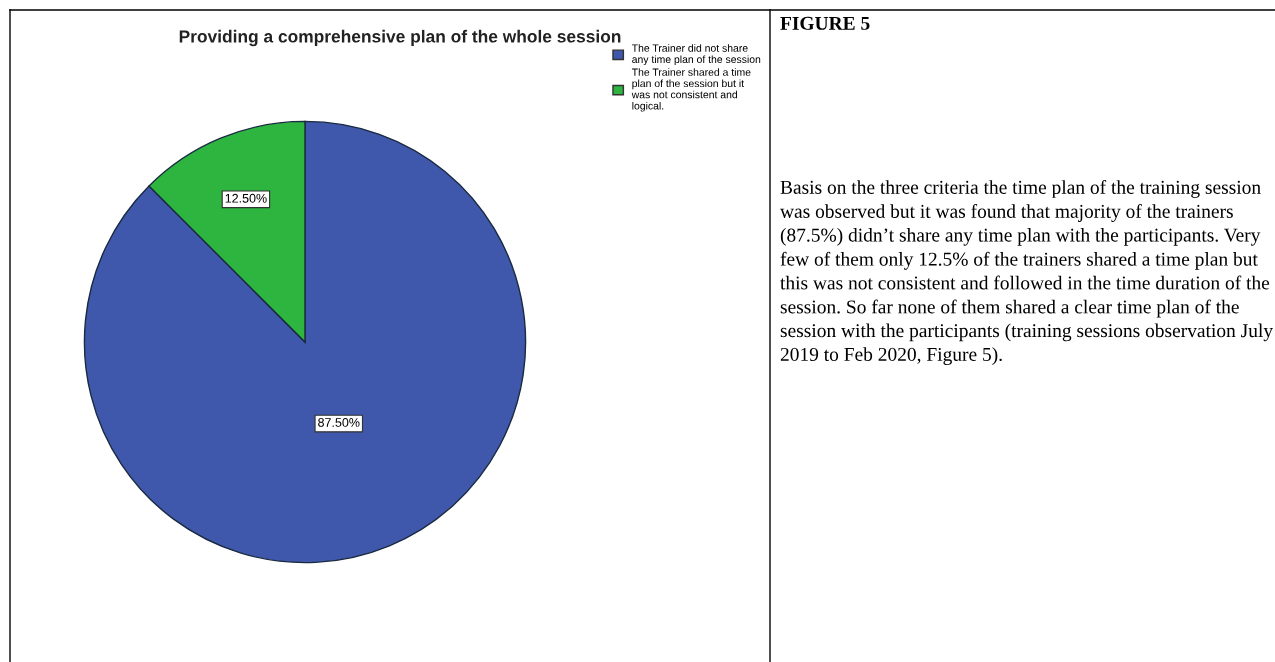 The width and height of the screenshot is (1275, 662). What do you see at coordinates (246, 198) in the screenshot?
I see `data-label: 12.50%` at bounding box center [246, 198].